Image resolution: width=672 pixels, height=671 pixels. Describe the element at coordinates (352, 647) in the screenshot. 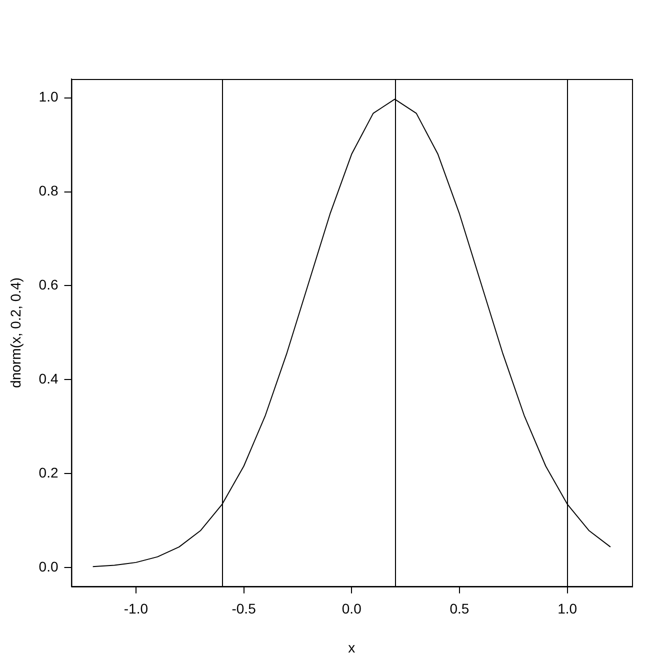

I see `x-axis-title: x` at that location.